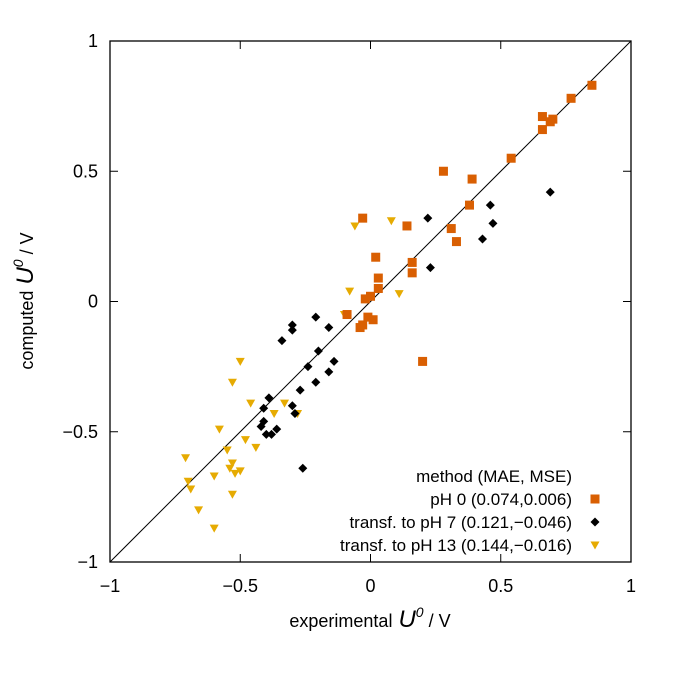 The width and height of the screenshot is (675, 675). Describe the element at coordinates (93, 41) in the screenshot. I see `y-tick-label: 1` at that location.